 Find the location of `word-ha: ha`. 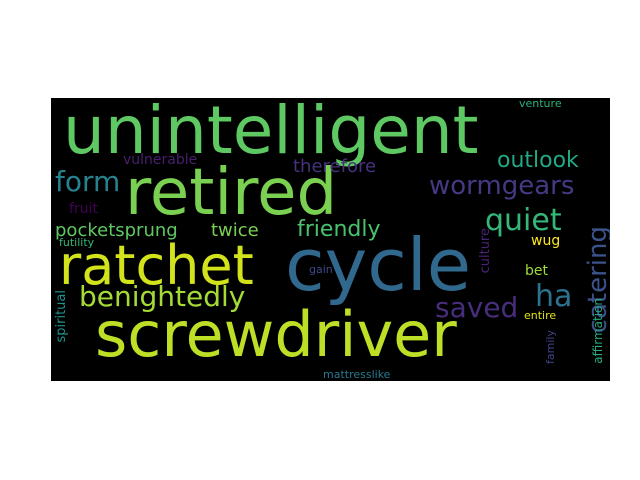

word-ha: ha is located at coordinates (554, 296).